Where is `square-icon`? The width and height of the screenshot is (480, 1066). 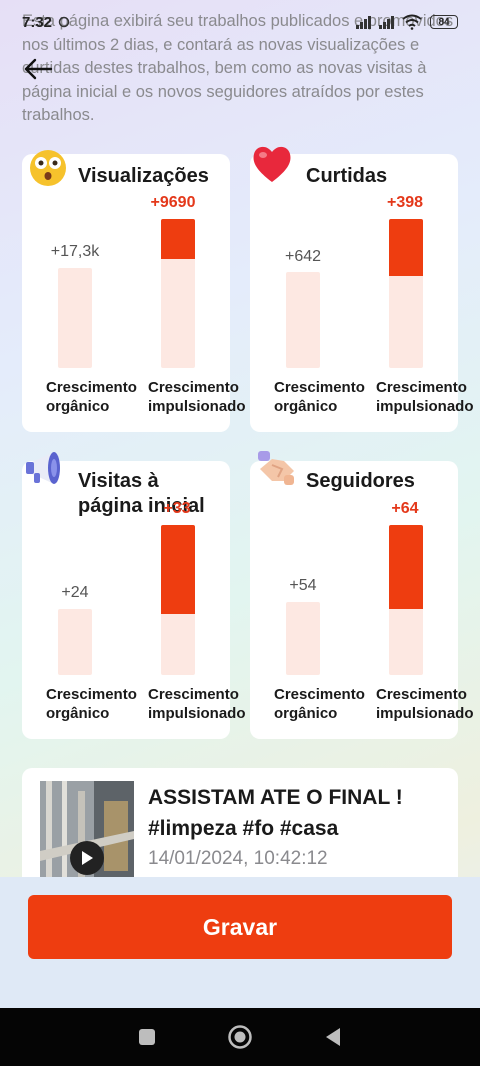 square-icon is located at coordinates (146, 1037).